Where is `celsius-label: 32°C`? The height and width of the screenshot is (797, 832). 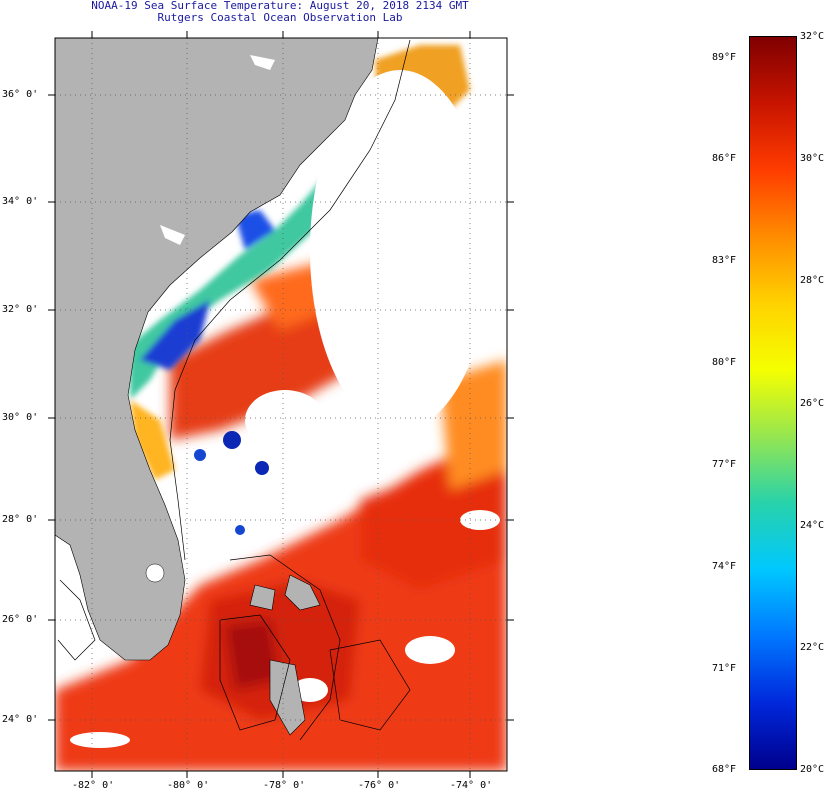
celsius-label: 32°C is located at coordinates (812, 36).